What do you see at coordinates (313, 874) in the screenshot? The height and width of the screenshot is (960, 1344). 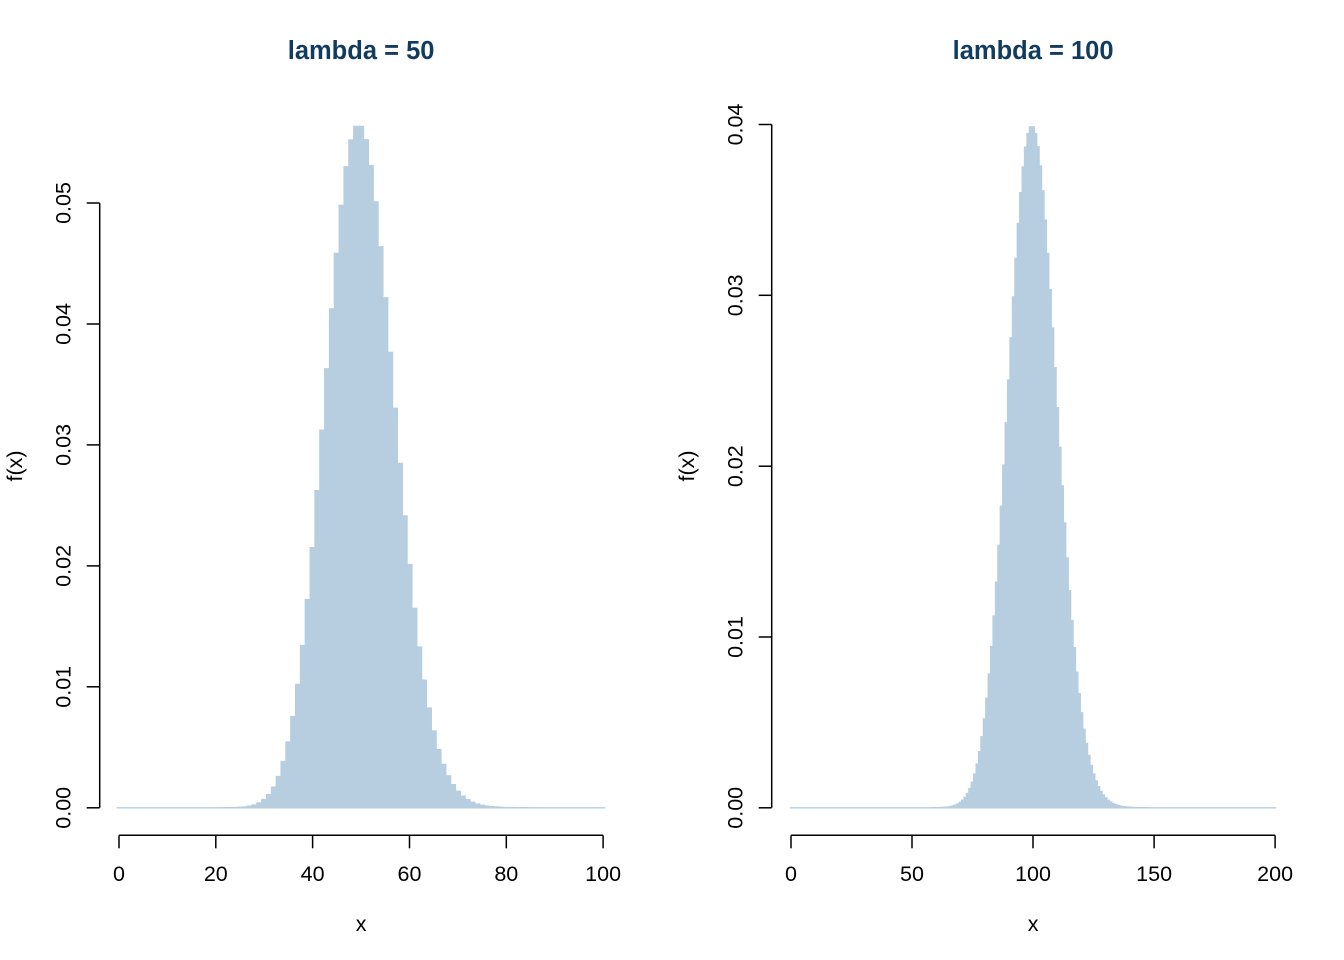 I see `svg-text: 40` at bounding box center [313, 874].